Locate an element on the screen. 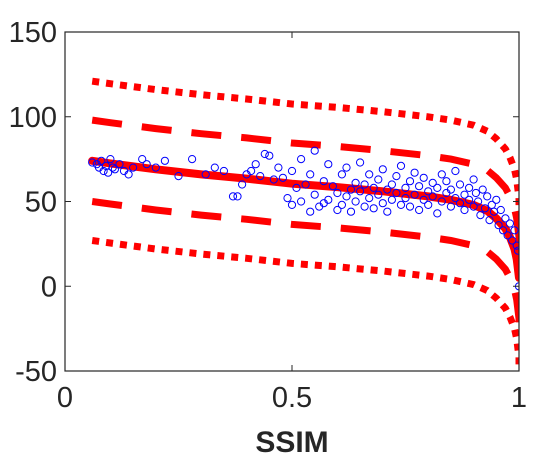 The image size is (538, 459). x-tick-label: 1 is located at coordinates (519, 398).